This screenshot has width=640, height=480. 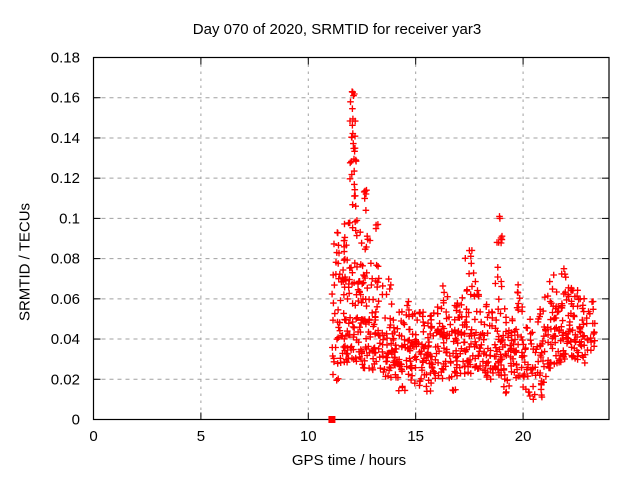 What do you see at coordinates (65, 98) in the screenshot?
I see `y-tick-label: 0.16` at bounding box center [65, 98].